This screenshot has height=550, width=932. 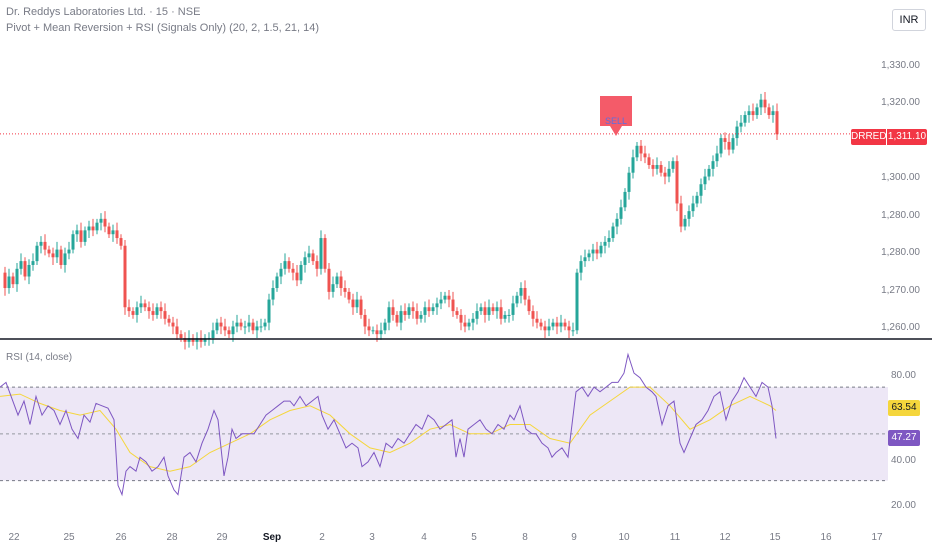 I want to click on rsi-axis-tick: 80.00, so click(x=903, y=375).